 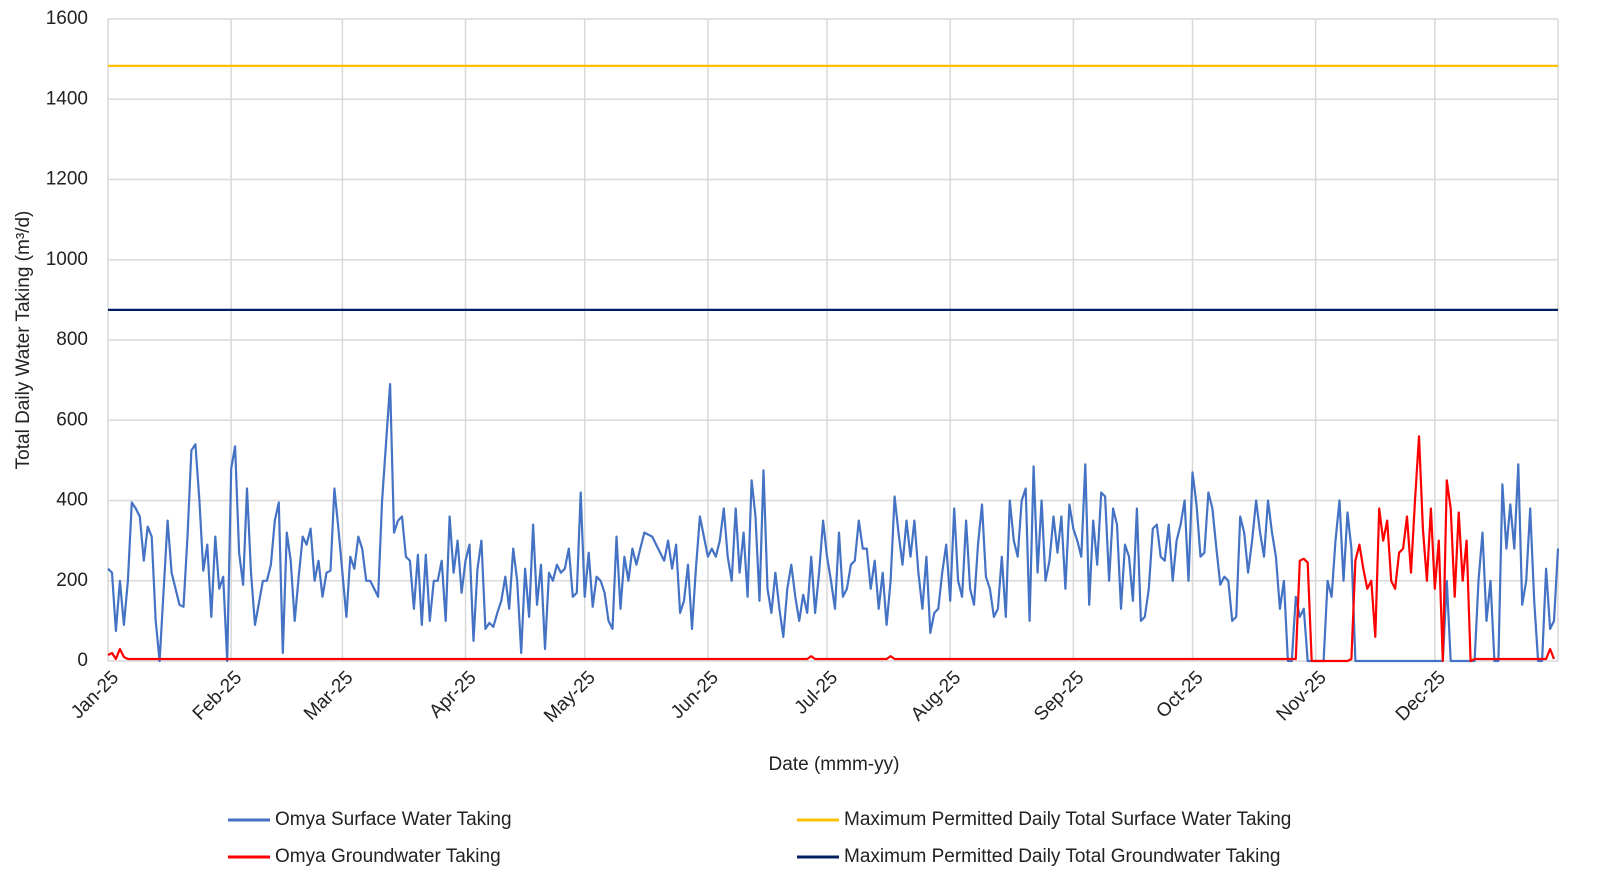 I want to click on x-tick-label: Aug-25, so click(x=936, y=696).